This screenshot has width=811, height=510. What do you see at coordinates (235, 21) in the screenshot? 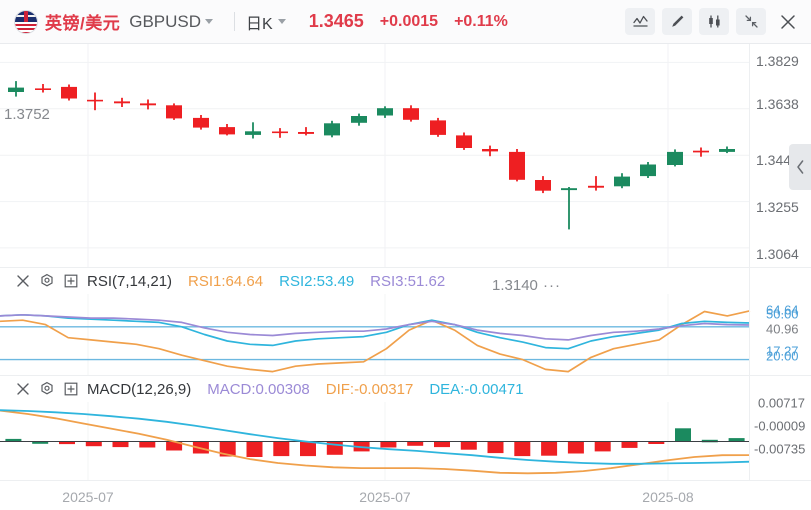
I see `header-divider` at bounding box center [235, 21].